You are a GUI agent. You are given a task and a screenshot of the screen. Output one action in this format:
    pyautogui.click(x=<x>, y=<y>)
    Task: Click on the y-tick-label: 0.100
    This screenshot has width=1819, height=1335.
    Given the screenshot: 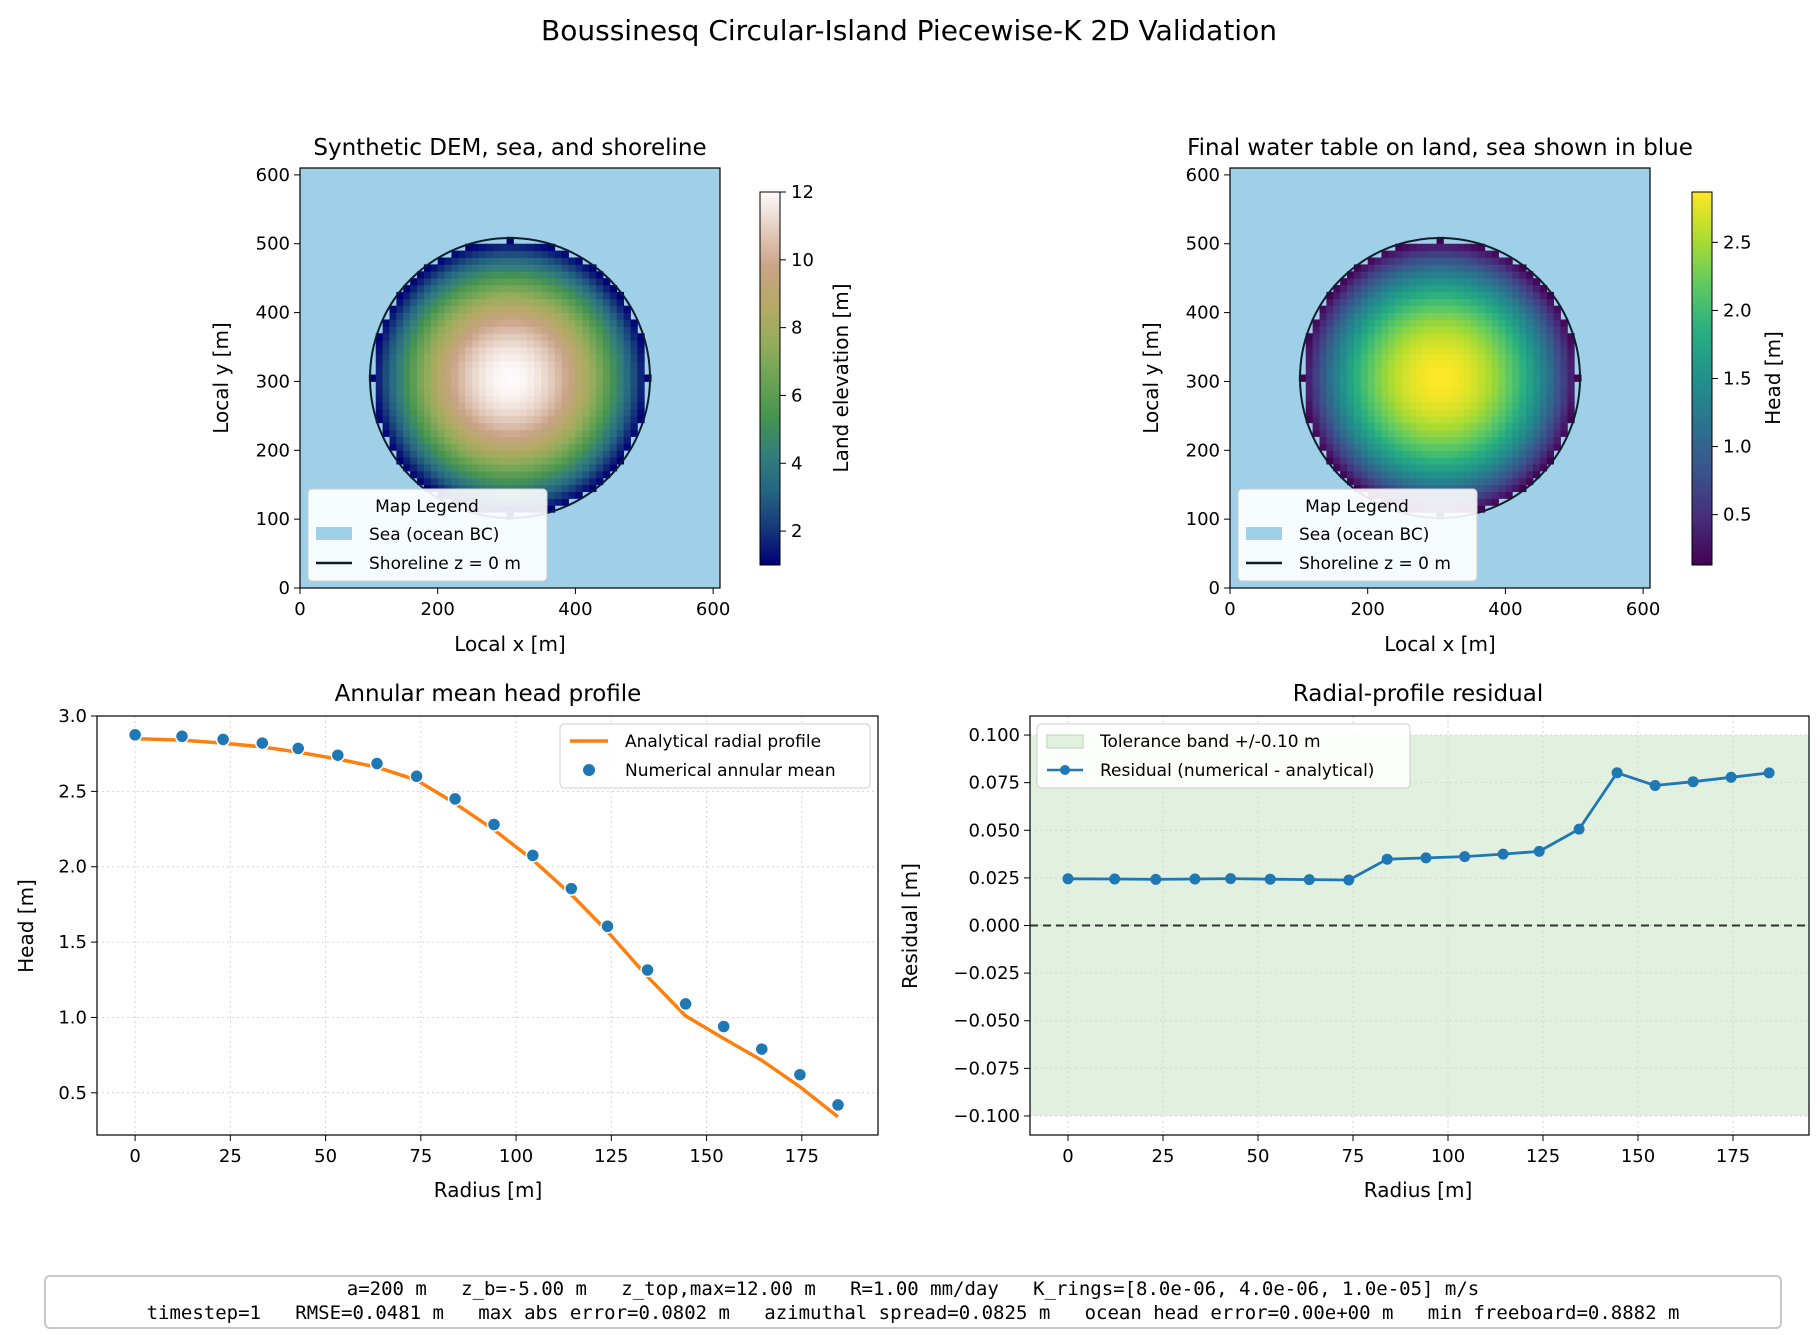 What is the action you would take?
    pyautogui.click(x=994, y=735)
    